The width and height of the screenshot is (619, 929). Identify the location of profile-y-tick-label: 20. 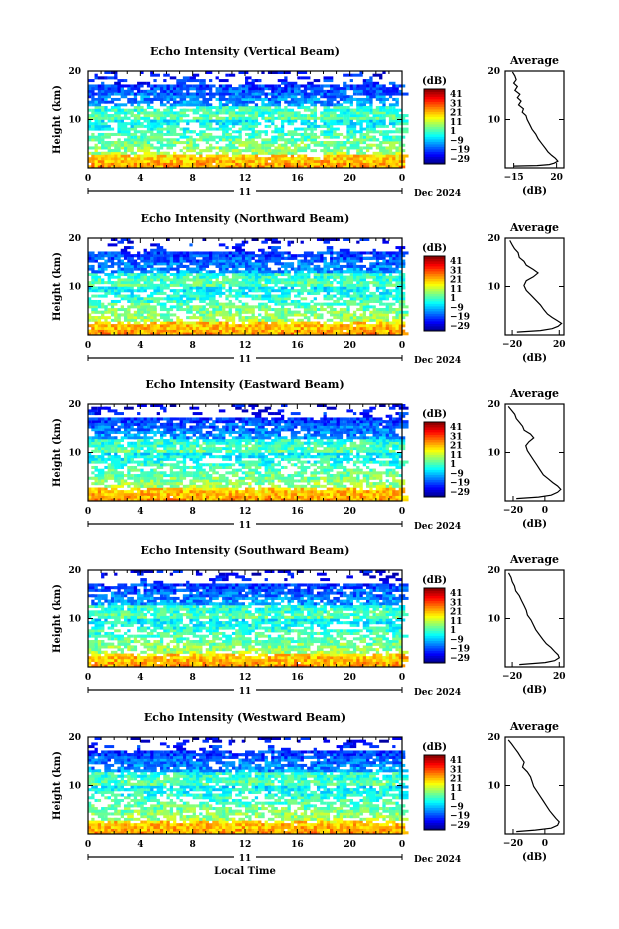
(493, 571).